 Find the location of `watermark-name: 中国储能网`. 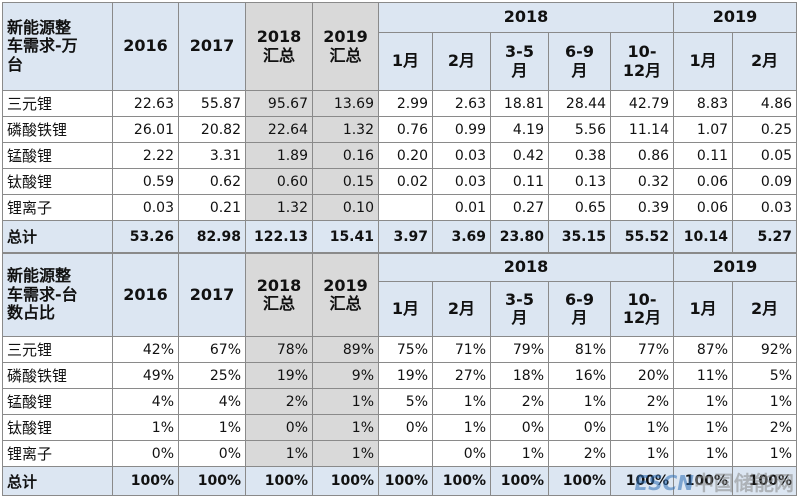

watermark-name: 中国储能网 is located at coordinates (744, 483).